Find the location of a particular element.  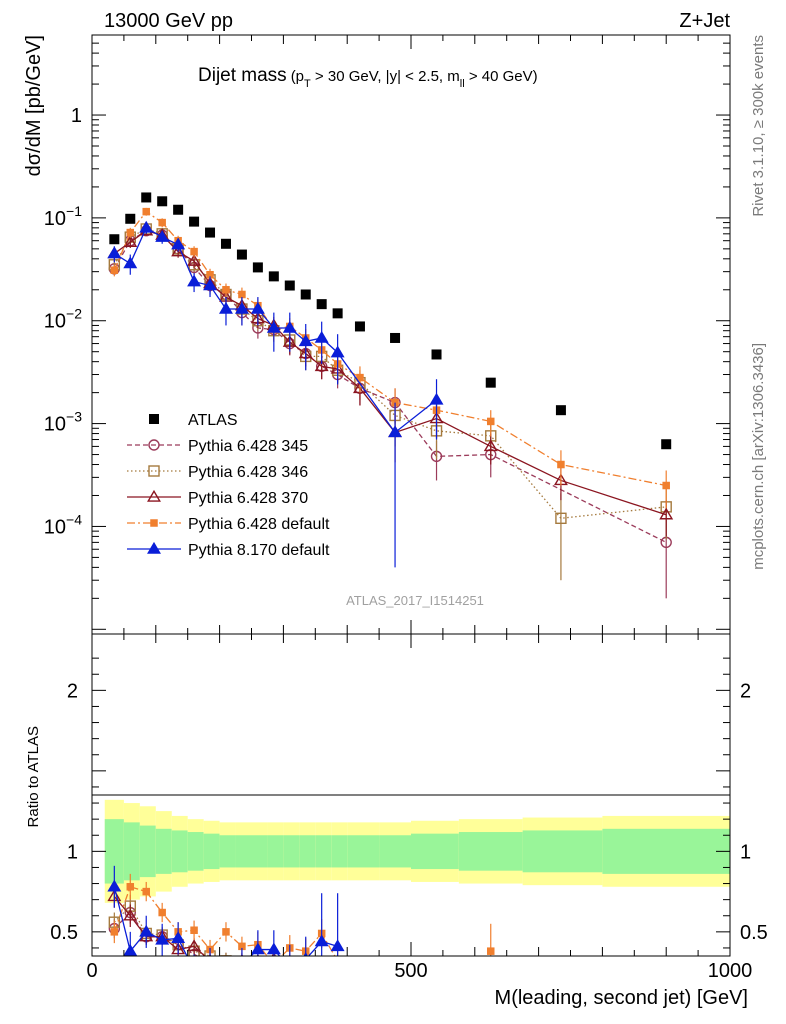

legend-entry-atlas: ATLAS is located at coordinates (193, 420).